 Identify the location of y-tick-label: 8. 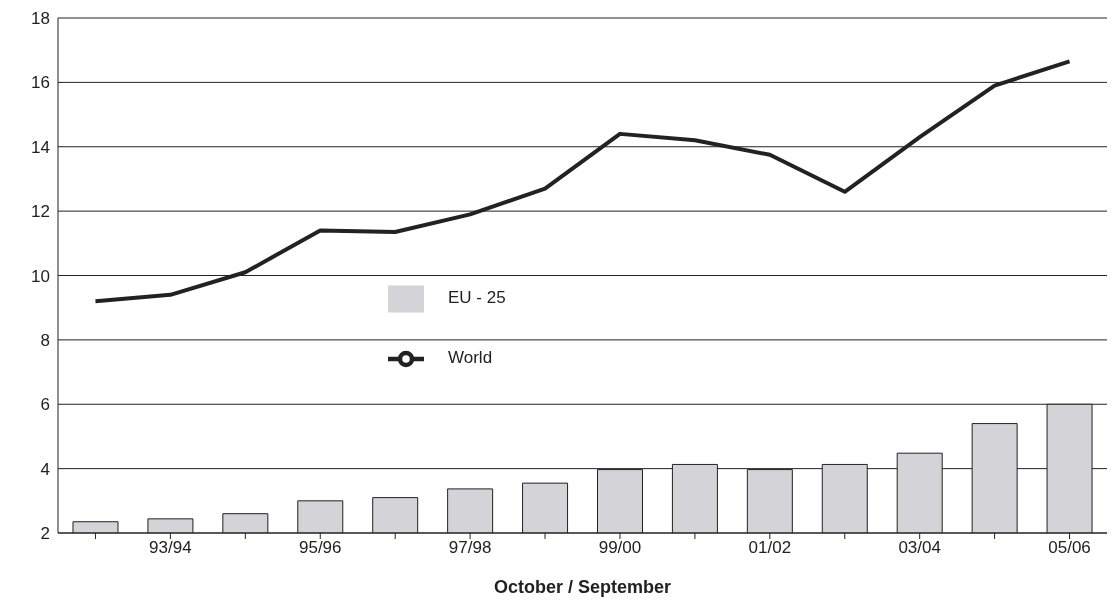
(45, 340).